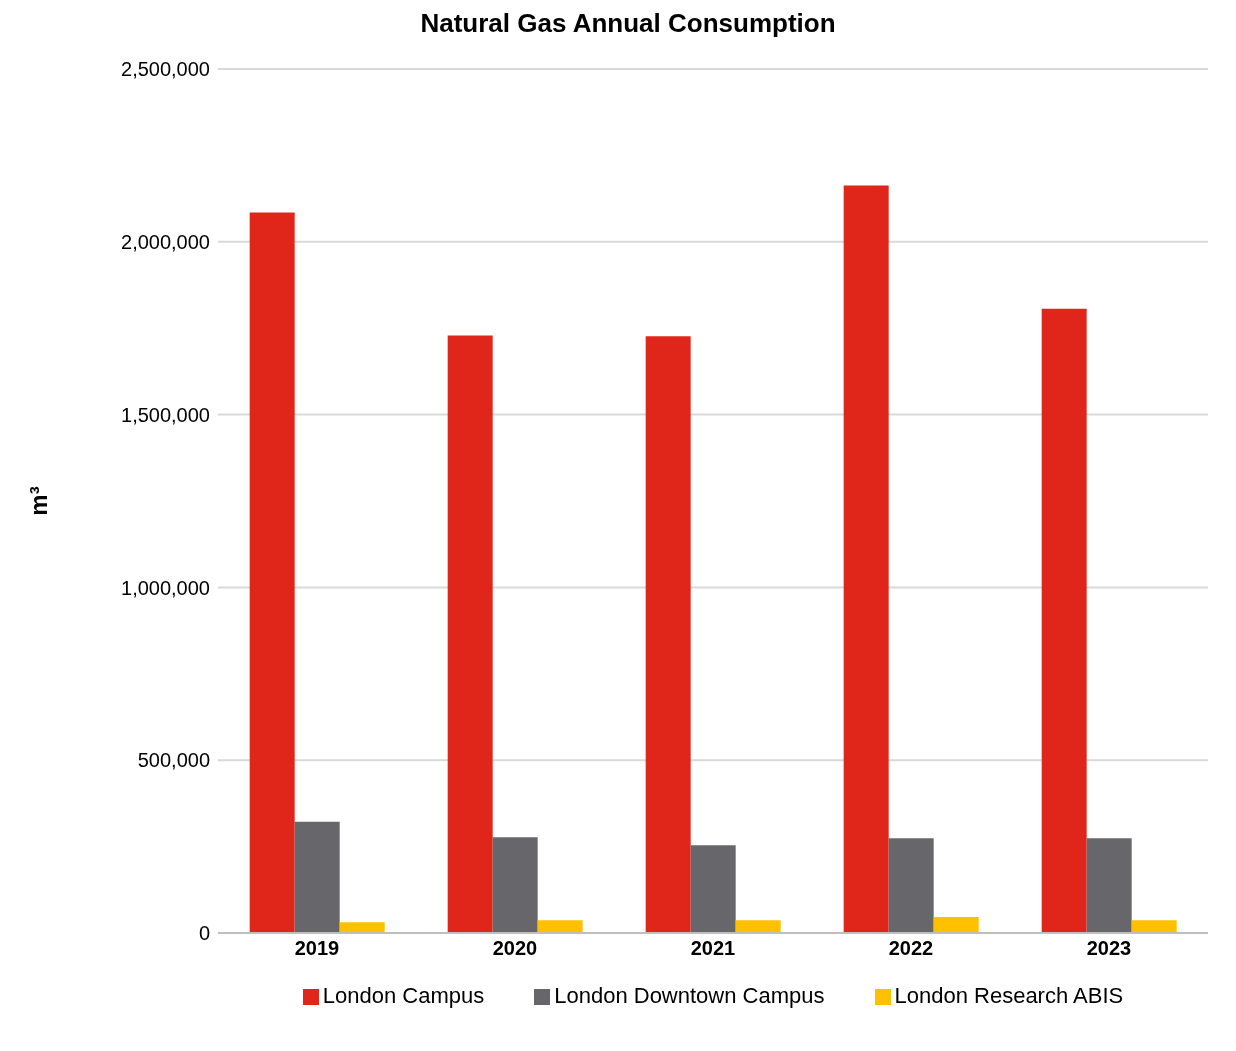 This screenshot has width=1236, height=1051. What do you see at coordinates (38, 501) in the screenshot?
I see `y-axis-title: m³` at bounding box center [38, 501].